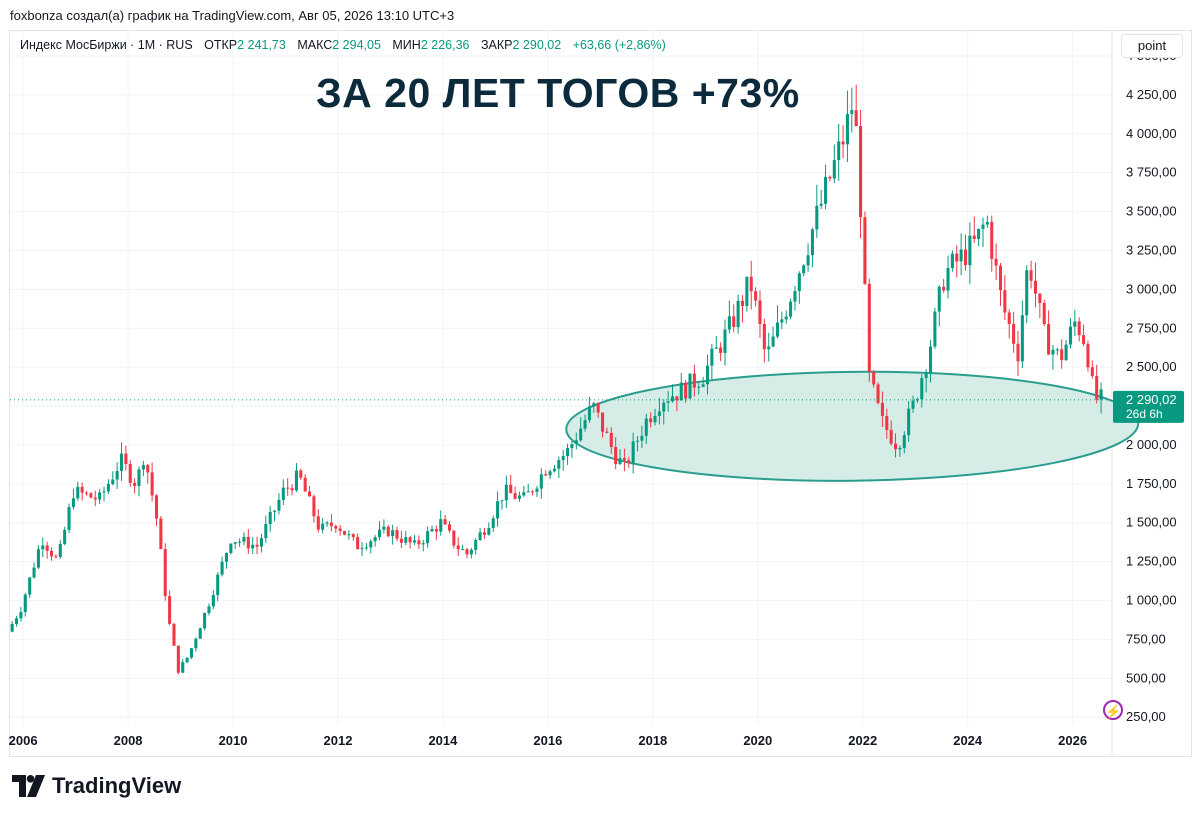  I want to click on symbol-name: Индекс МосБиржи · 1М · RUS, so click(106, 45).